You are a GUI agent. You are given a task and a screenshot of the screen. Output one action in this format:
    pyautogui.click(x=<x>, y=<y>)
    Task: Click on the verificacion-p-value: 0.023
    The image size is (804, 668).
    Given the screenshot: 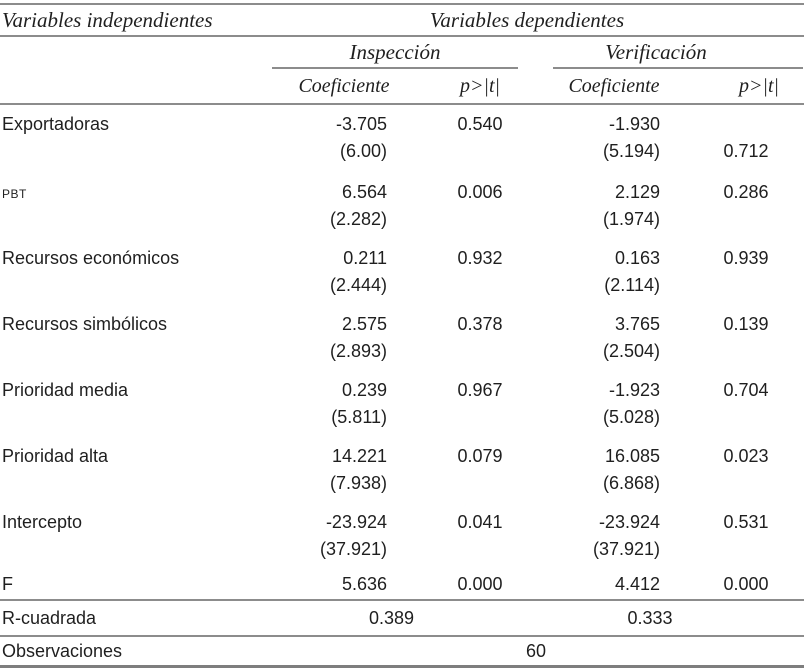 What is the action you would take?
    pyautogui.click(x=746, y=456)
    